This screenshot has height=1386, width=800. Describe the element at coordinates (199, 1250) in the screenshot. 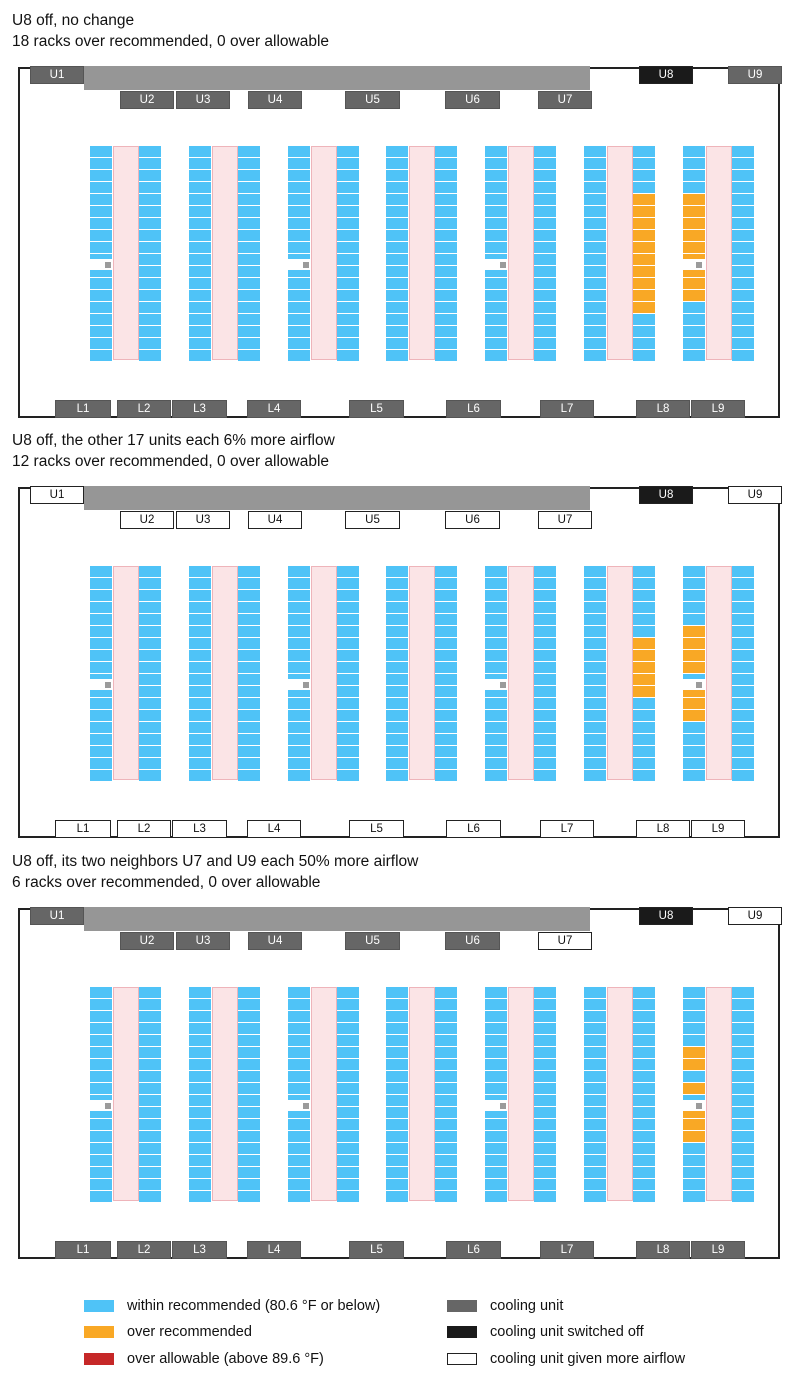

I see `cooling-unit-l3: L3` at that location.